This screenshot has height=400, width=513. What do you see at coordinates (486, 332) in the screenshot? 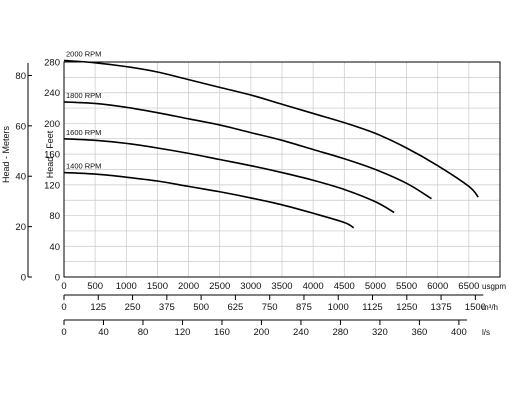
I see `x-unit-ls: l/s` at bounding box center [486, 332].